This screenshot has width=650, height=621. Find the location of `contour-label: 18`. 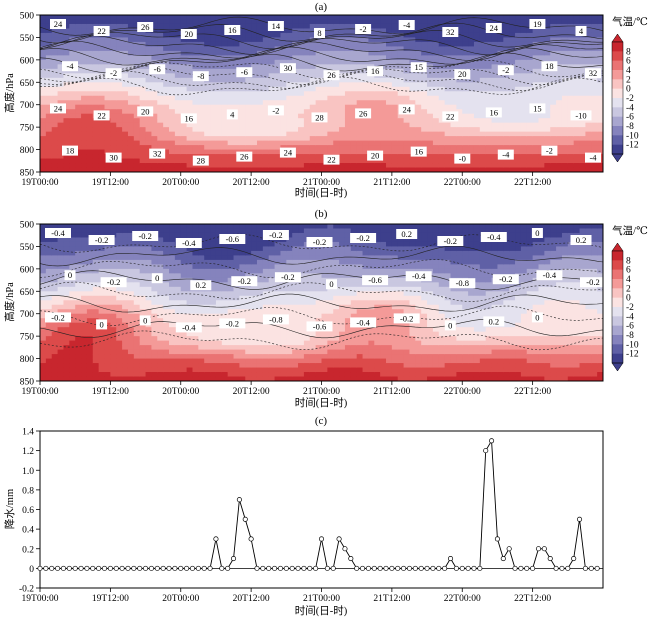

contour-label: 18 is located at coordinates (70, 151).